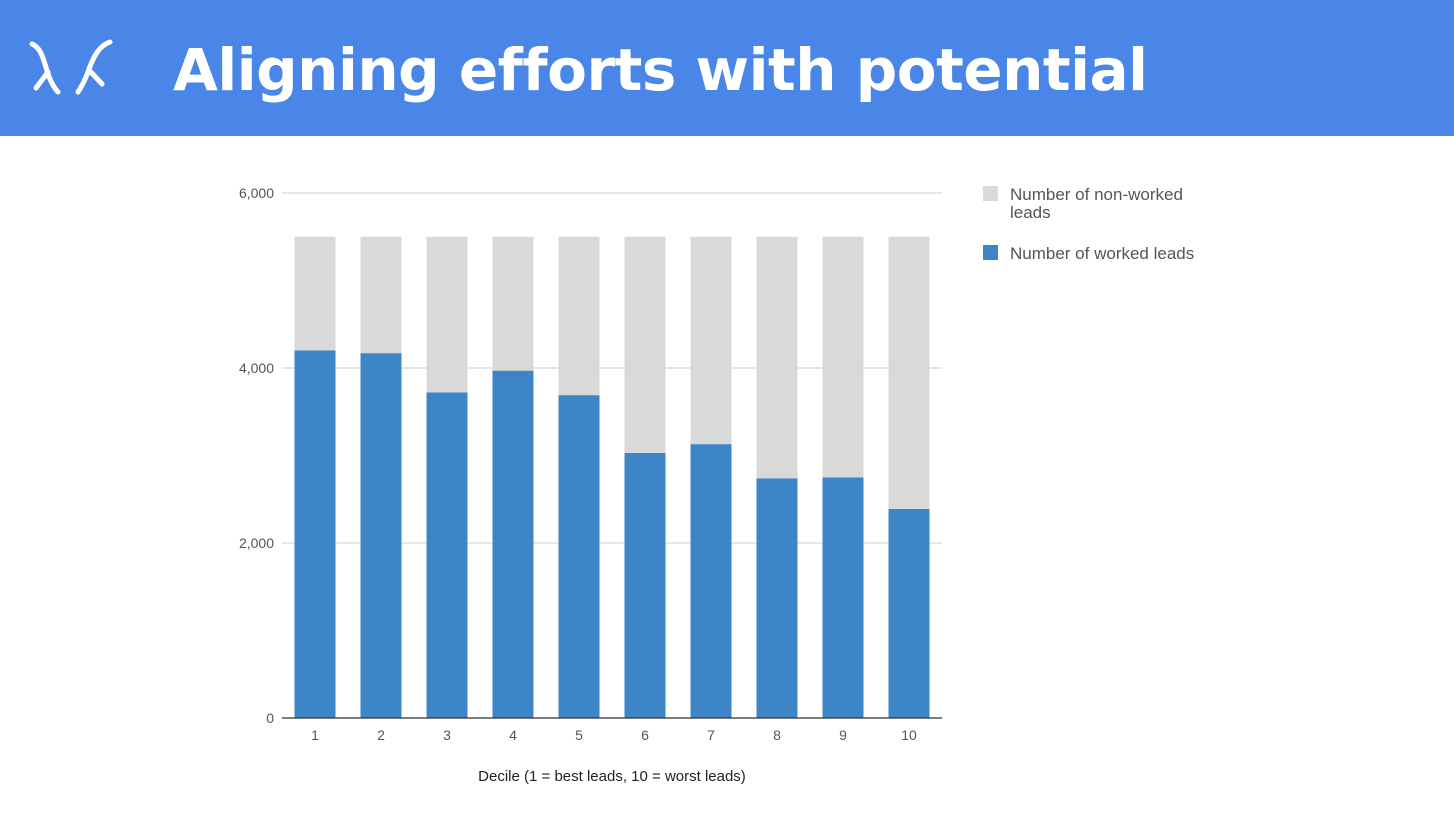 The image size is (1454, 814). I want to click on legend-label: Number of worked leads, so click(1102, 253).